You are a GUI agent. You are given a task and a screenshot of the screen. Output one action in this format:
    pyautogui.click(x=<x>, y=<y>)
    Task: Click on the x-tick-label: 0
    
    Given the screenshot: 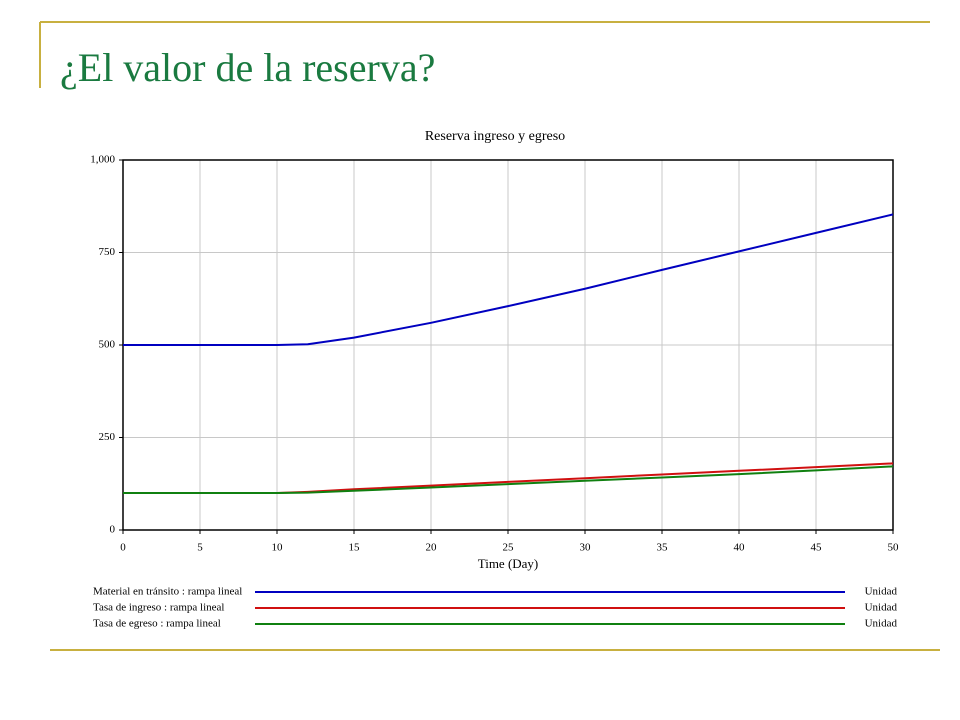 What is the action you would take?
    pyautogui.click(x=123, y=548)
    